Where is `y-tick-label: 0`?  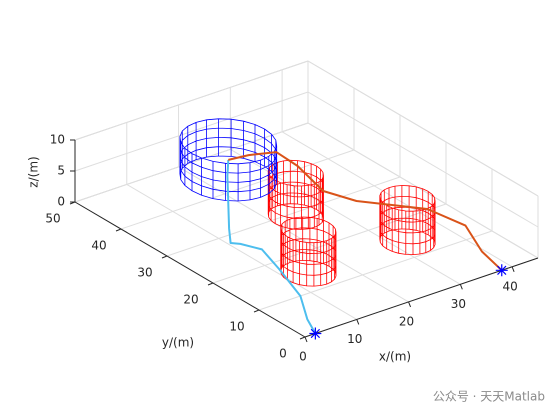
y-tick-label: 0 is located at coordinates (283, 354).